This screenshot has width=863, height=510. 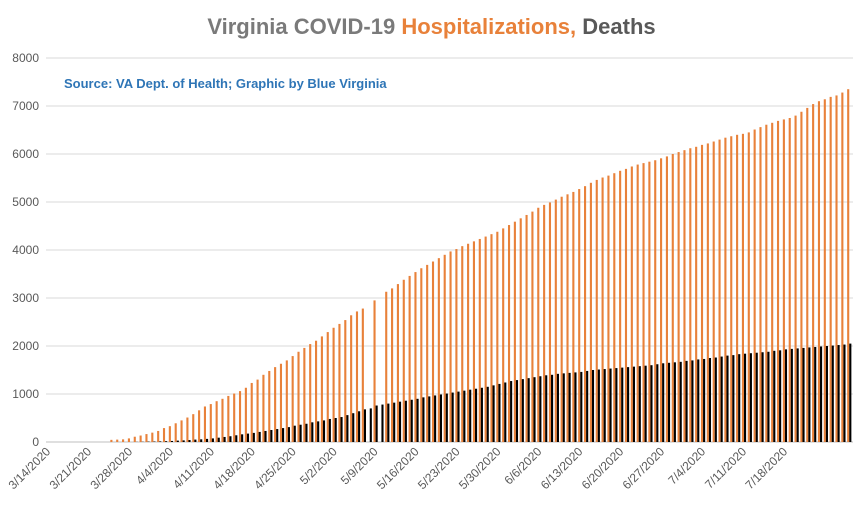 What do you see at coordinates (25, 250) in the screenshot?
I see `y-tick-label: 4000` at bounding box center [25, 250].